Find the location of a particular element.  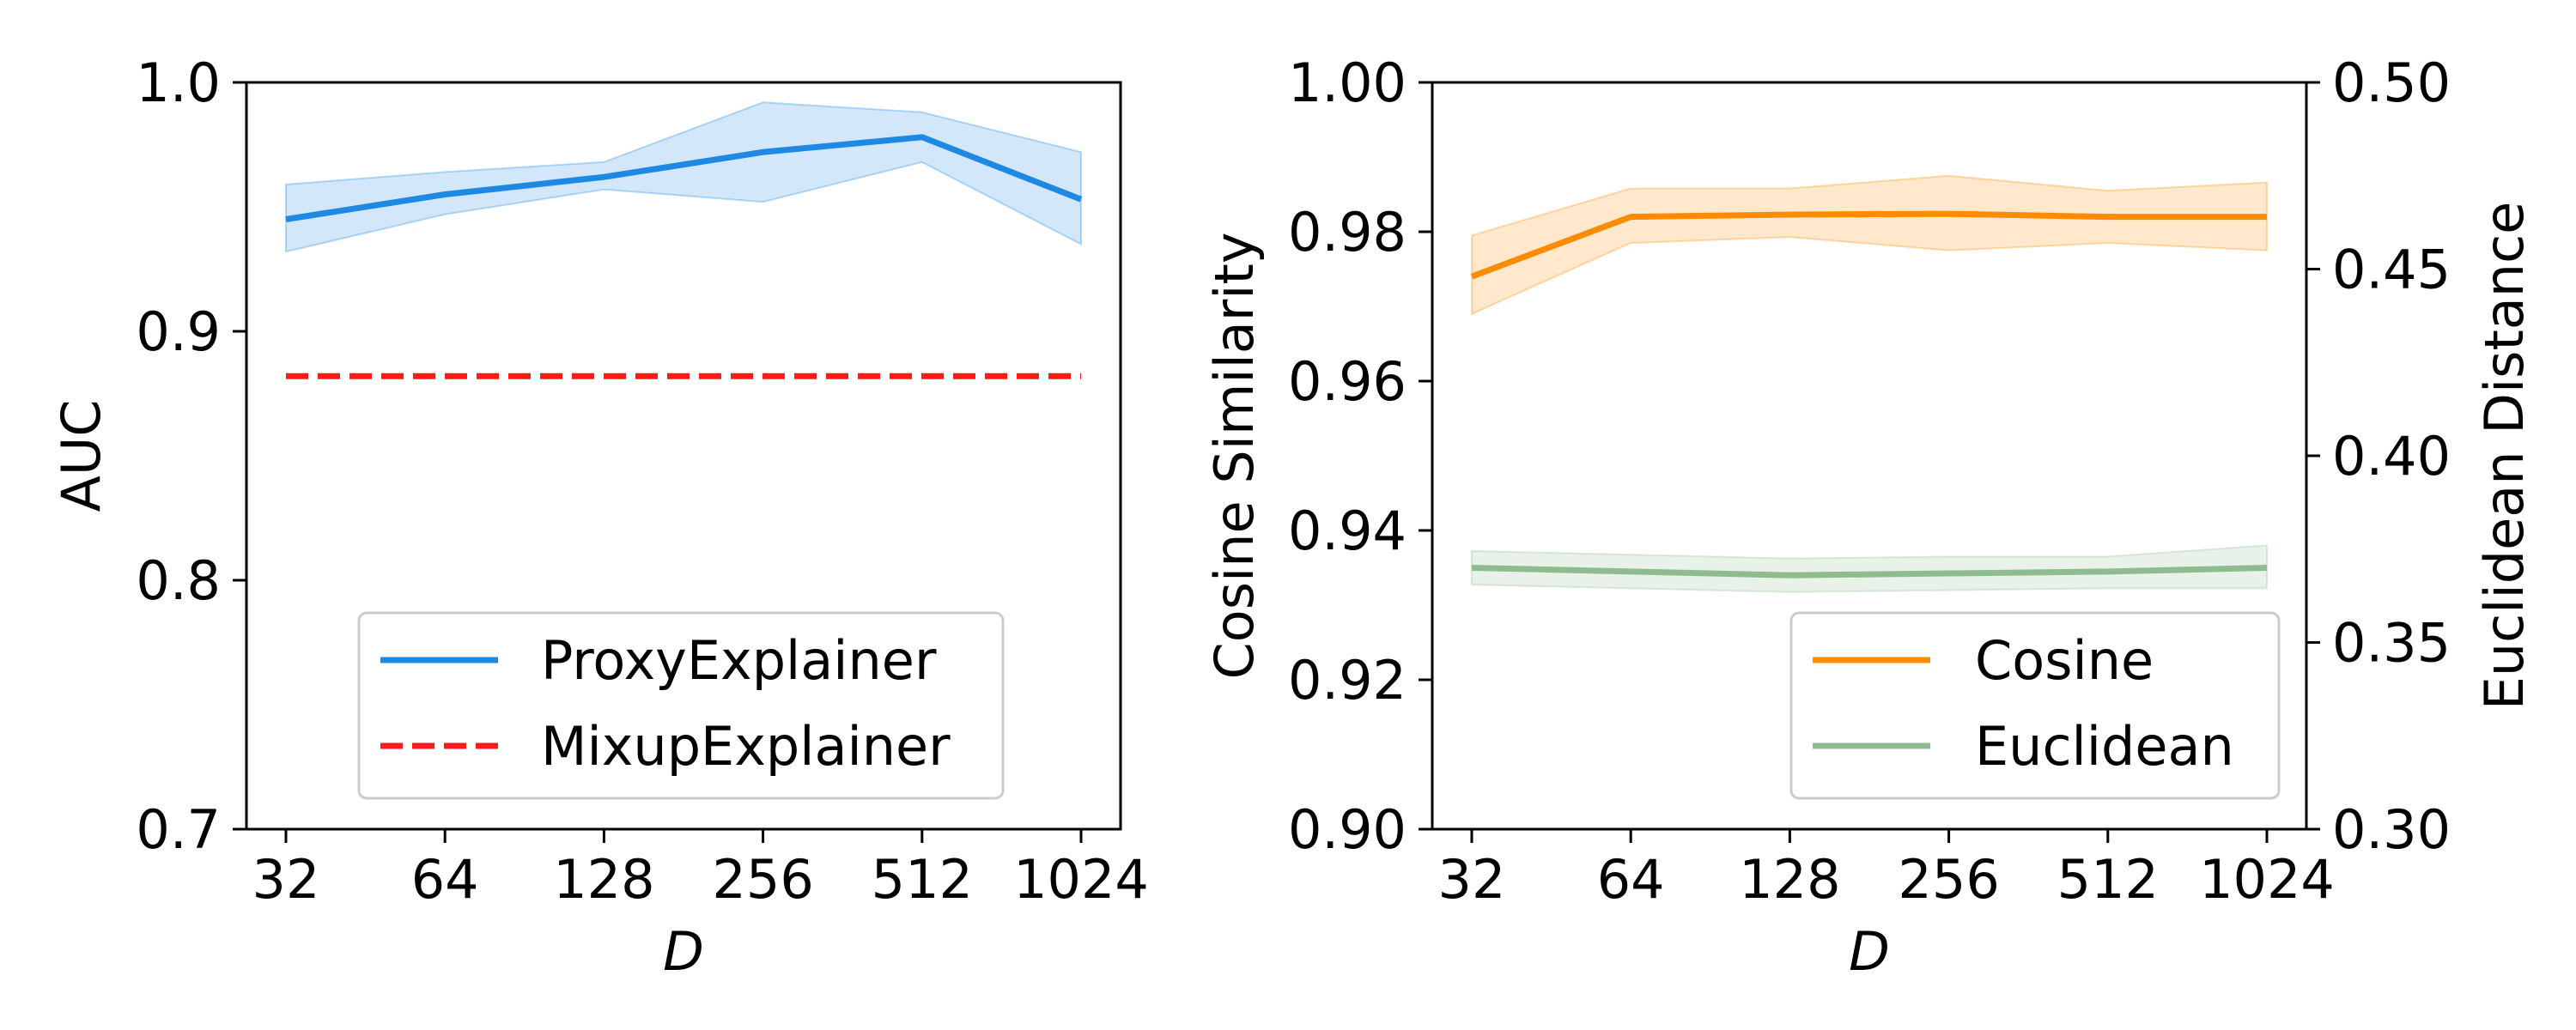

legend-label-mixupexplainer: MixupExplainer is located at coordinates (746, 746).